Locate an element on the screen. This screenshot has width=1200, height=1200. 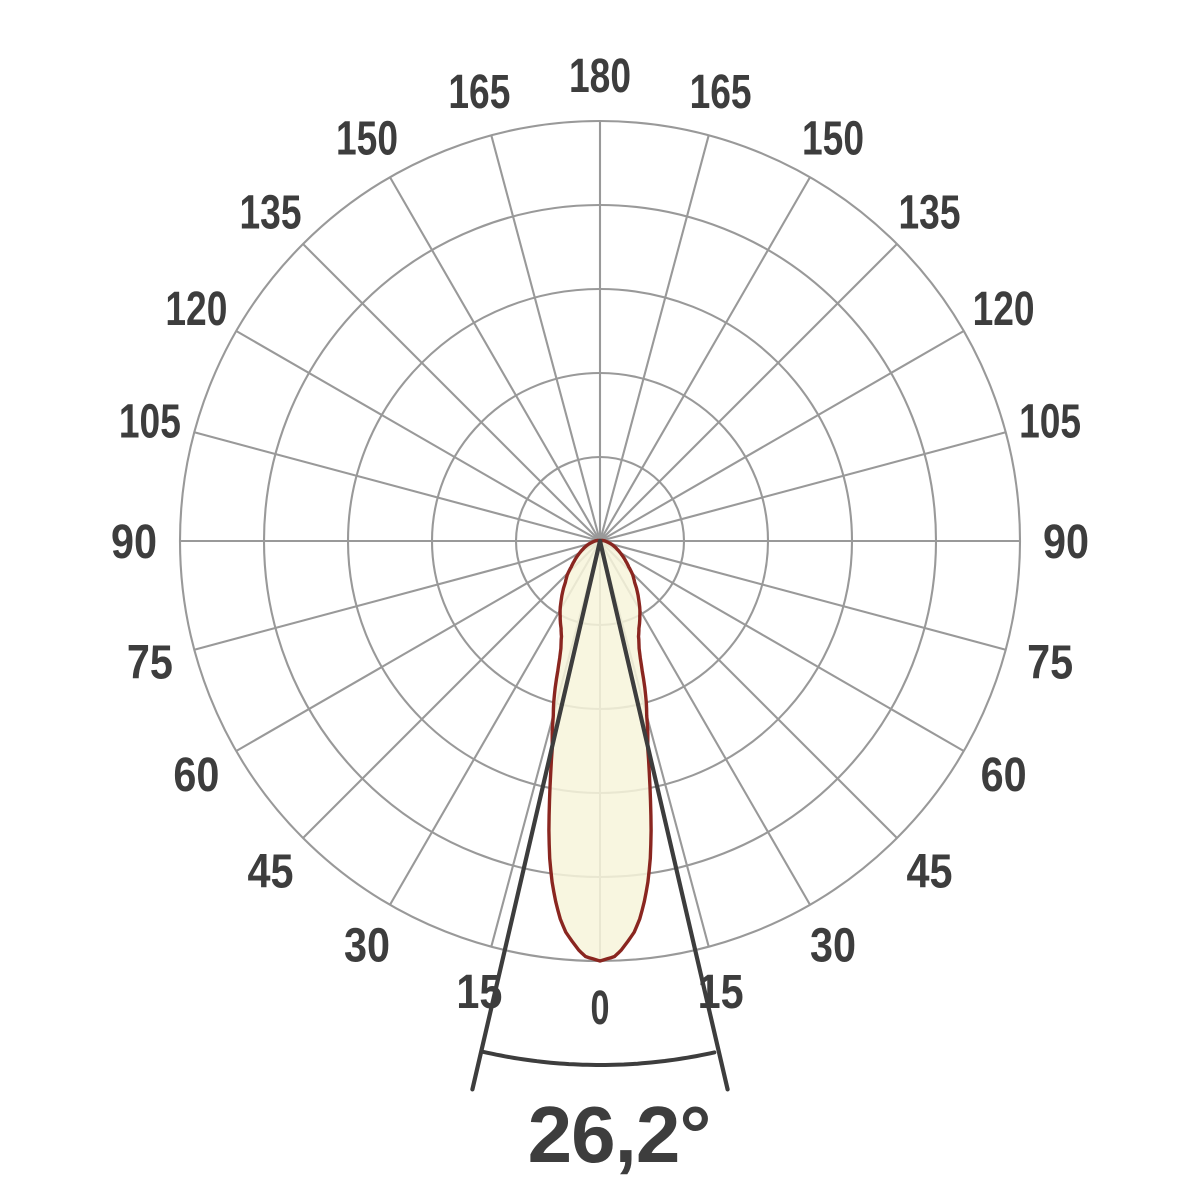
intensity-lobe-group is located at coordinates (600, 750).